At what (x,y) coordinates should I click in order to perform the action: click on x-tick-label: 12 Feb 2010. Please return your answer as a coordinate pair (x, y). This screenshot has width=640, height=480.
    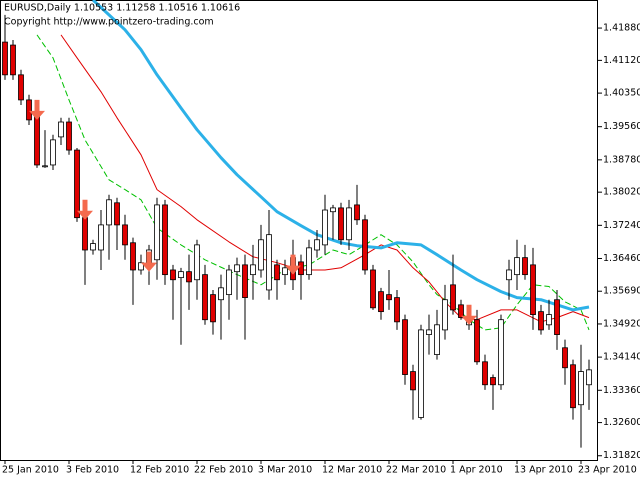
    Looking at the image, I should click on (159, 470).